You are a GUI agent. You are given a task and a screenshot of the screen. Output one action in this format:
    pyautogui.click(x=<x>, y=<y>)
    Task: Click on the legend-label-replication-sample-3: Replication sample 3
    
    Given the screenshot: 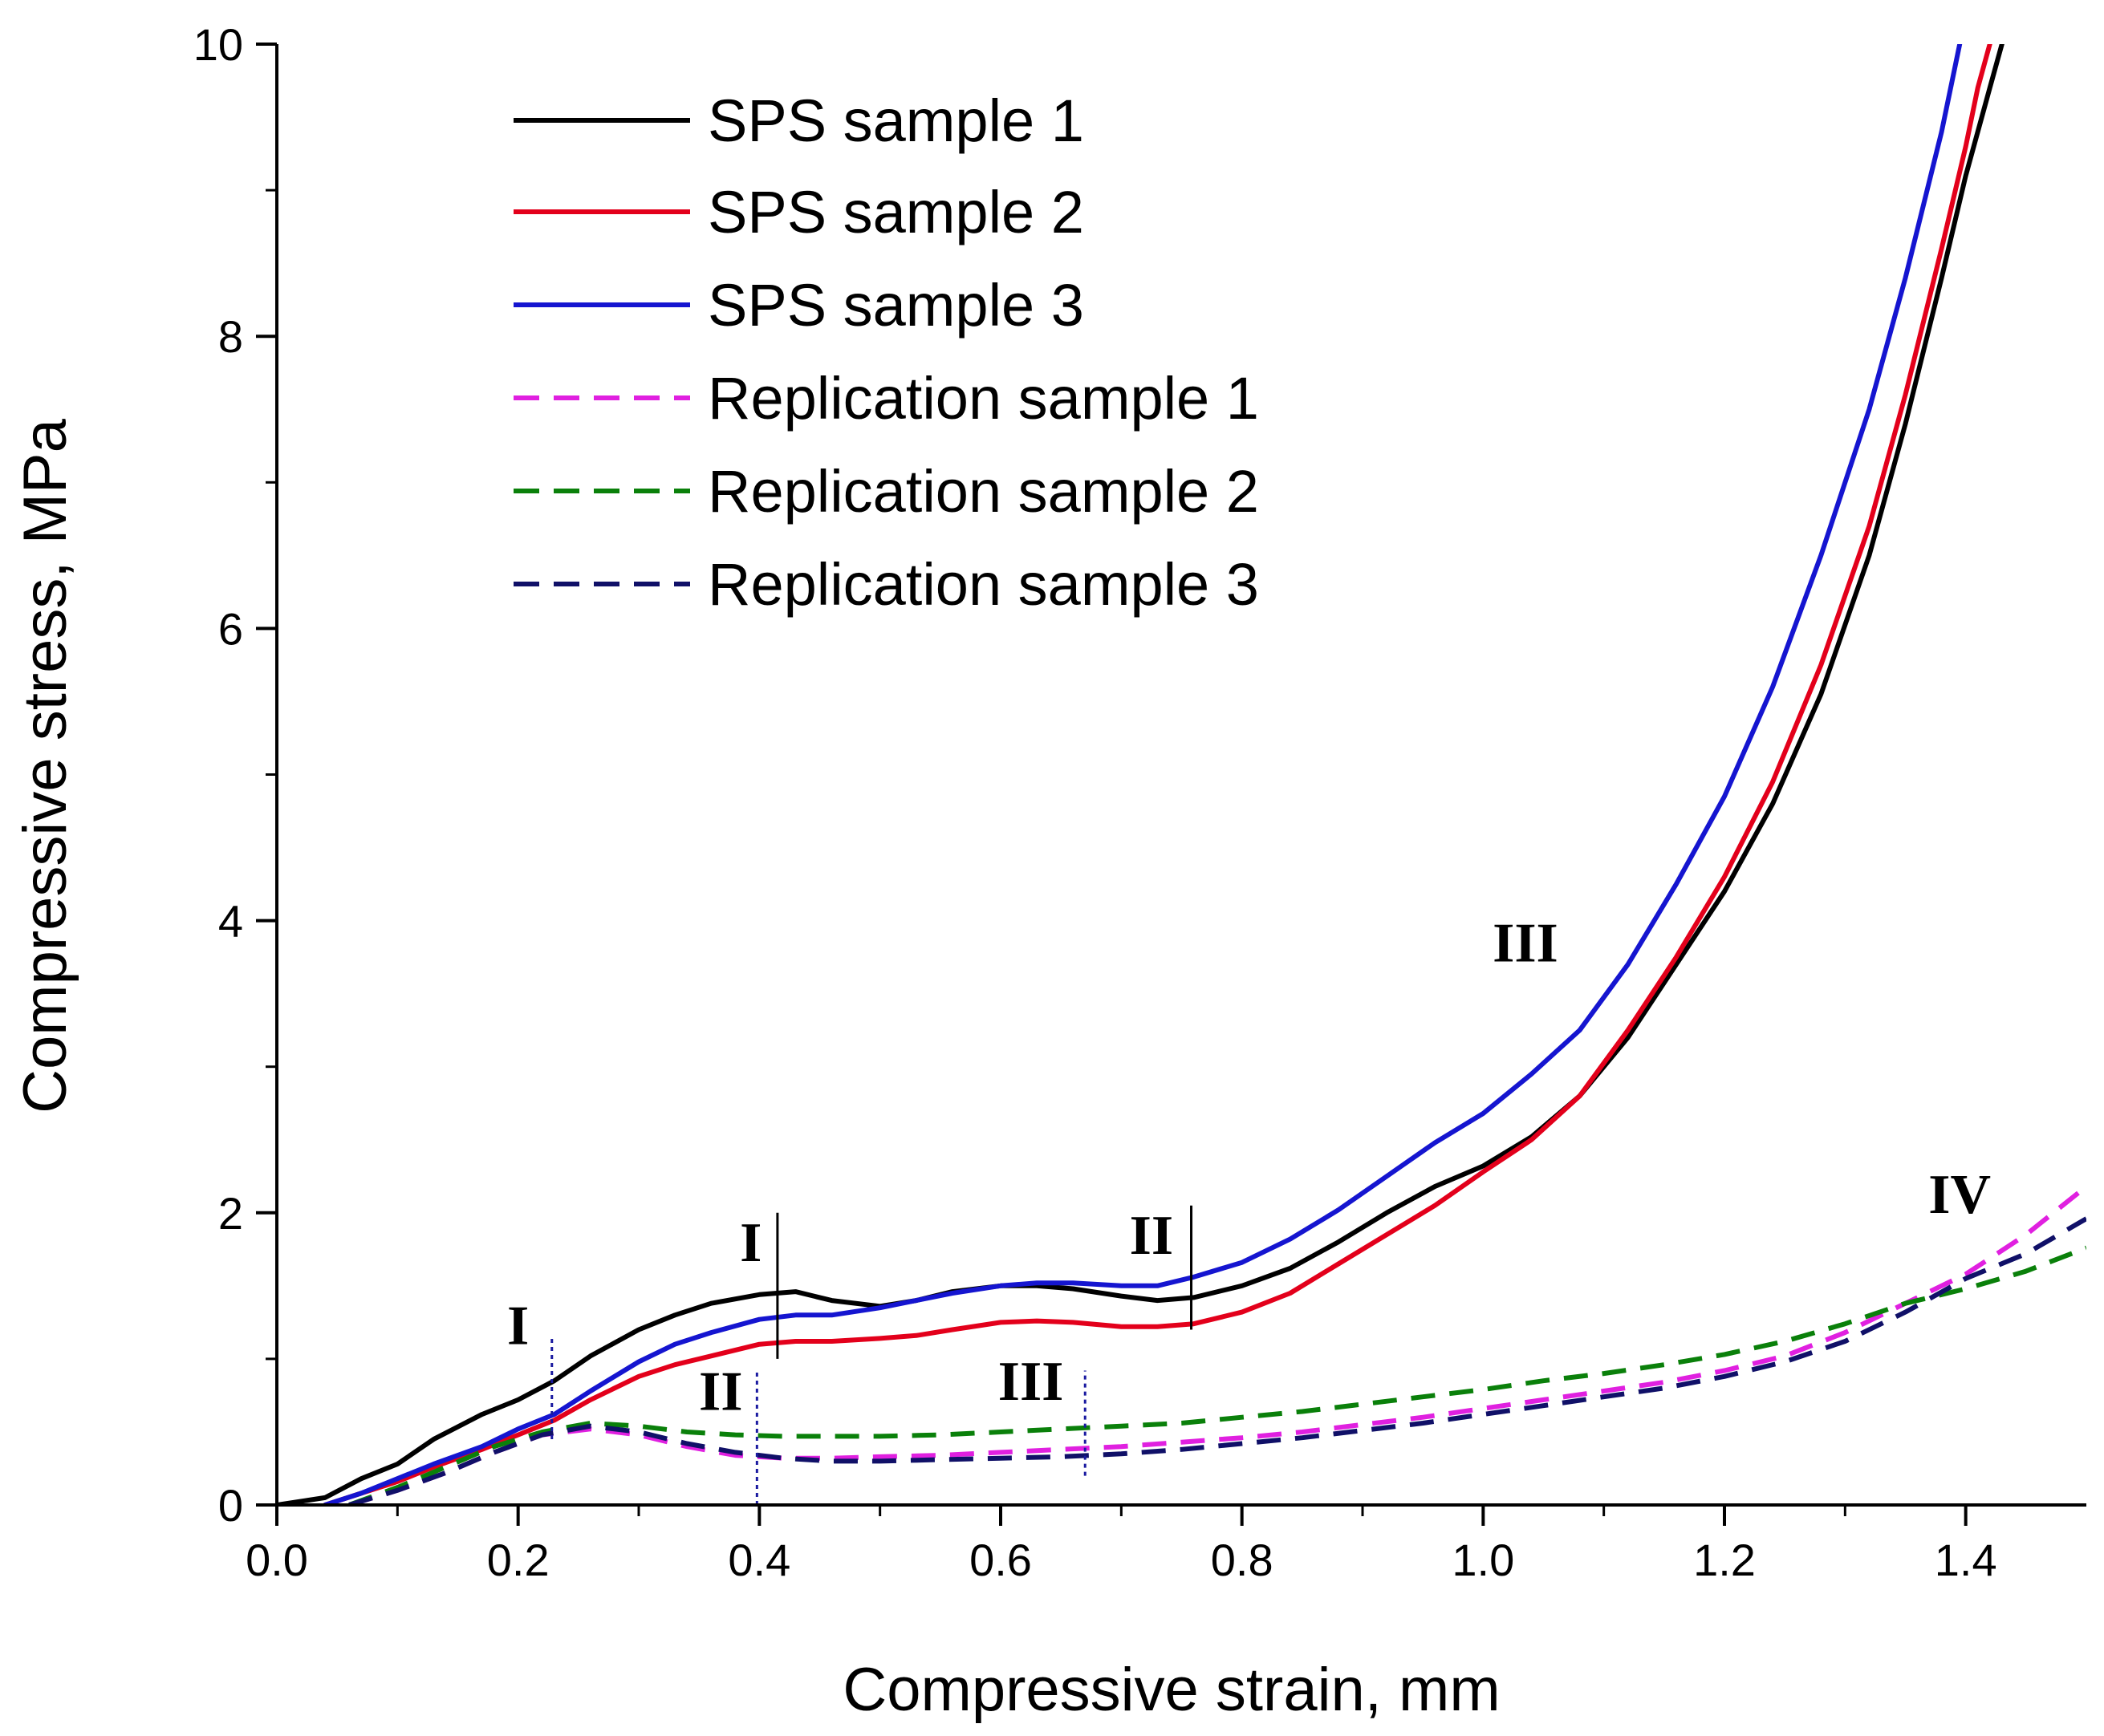 What is the action you would take?
    pyautogui.click(x=983, y=584)
    